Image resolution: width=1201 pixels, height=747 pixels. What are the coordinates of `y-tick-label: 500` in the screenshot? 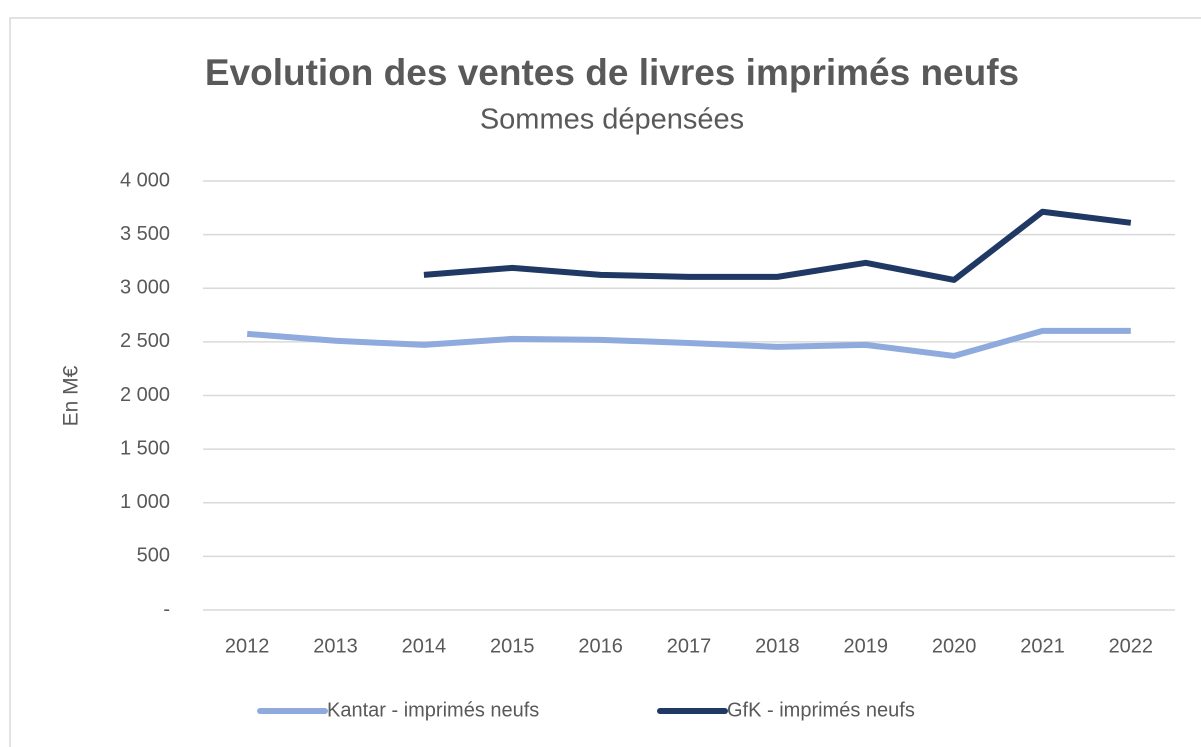 It's located at (153, 556).